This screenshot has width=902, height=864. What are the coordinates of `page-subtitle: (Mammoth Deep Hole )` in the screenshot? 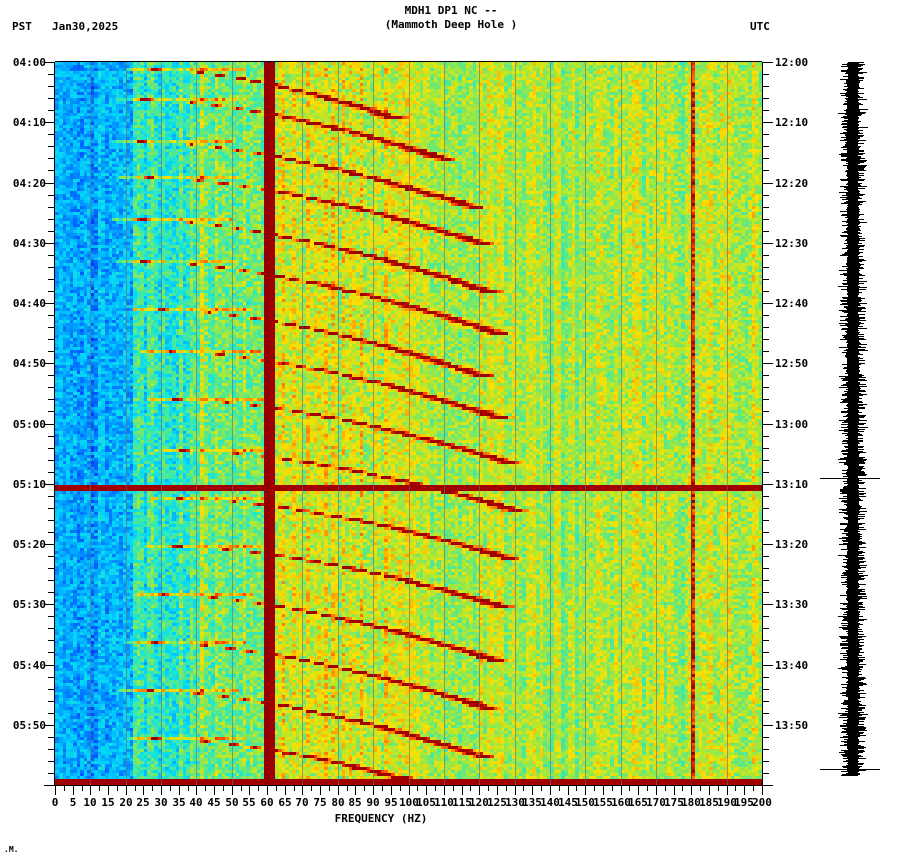 It's located at (451, 24).